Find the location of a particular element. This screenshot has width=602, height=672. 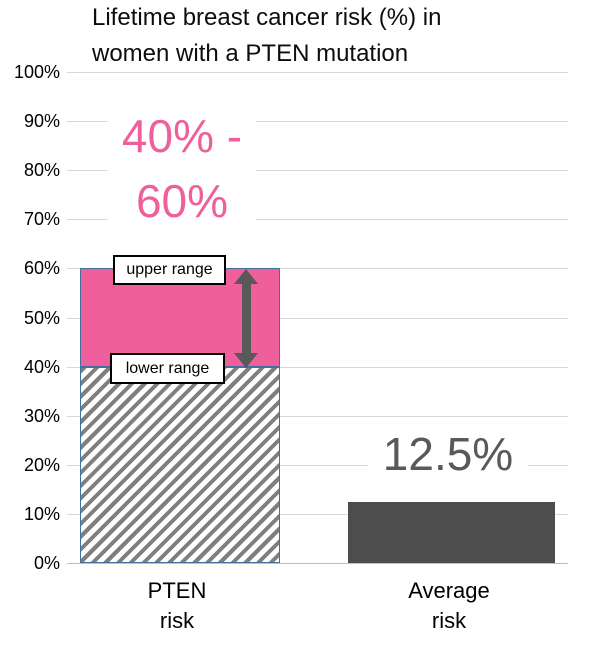

pten-risk-bar-lower-range is located at coordinates (180, 464).